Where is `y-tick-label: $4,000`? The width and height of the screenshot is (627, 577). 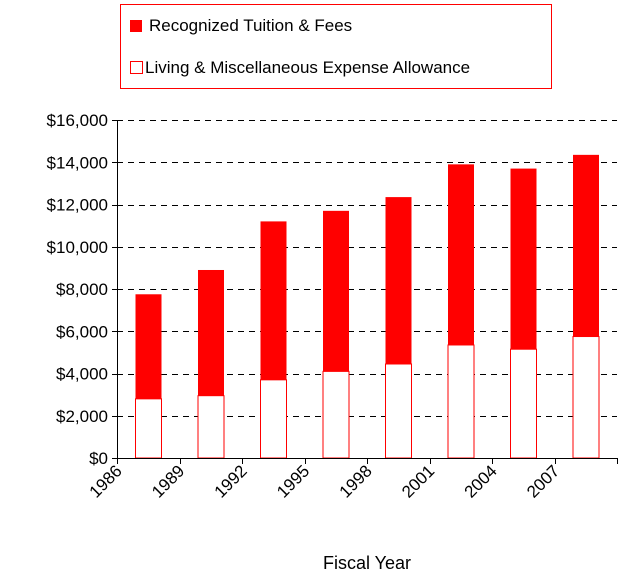
y-tick-label: $4,000 is located at coordinates (82, 374).